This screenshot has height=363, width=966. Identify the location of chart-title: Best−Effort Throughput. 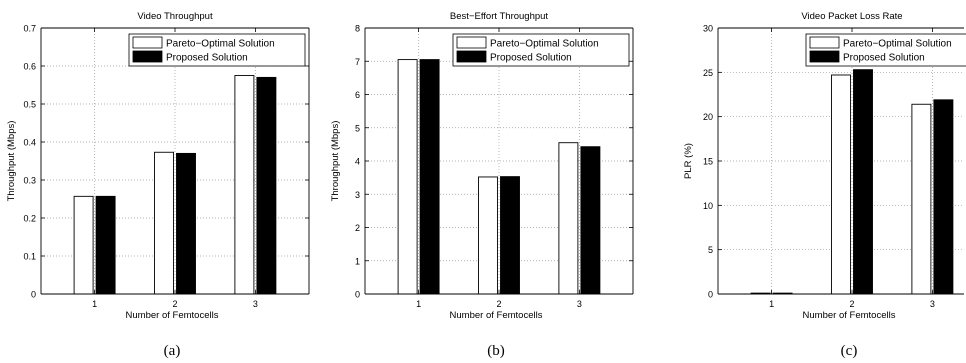
(499, 16).